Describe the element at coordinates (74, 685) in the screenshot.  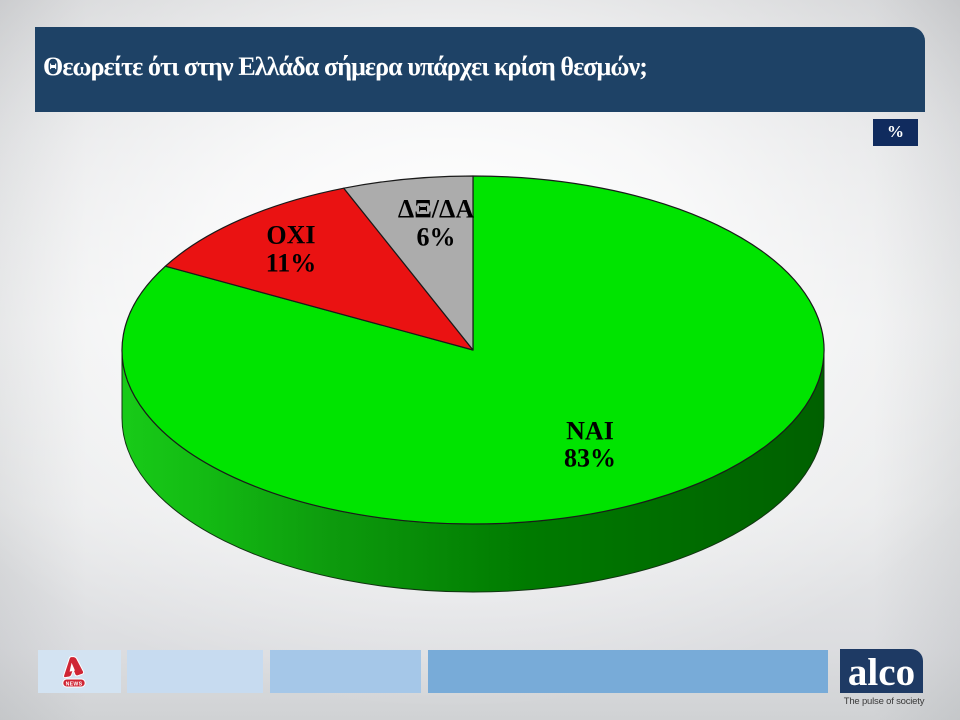
I see `svg-text: NEWS` at that location.